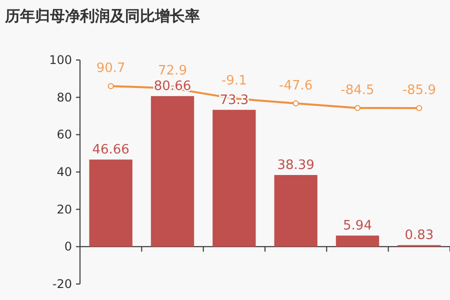 The image size is (450, 300). Describe the element at coordinates (357, 90) in the screenshot. I see `data-label: -84.5` at that location.